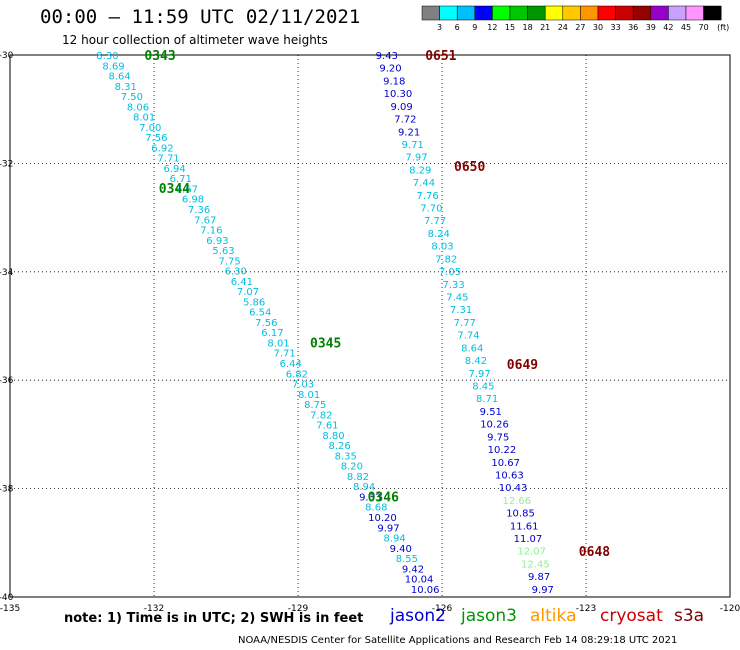  Describe the element at coordinates (520, 514) in the screenshot. I see `wave-height-value: 10.85` at that location.